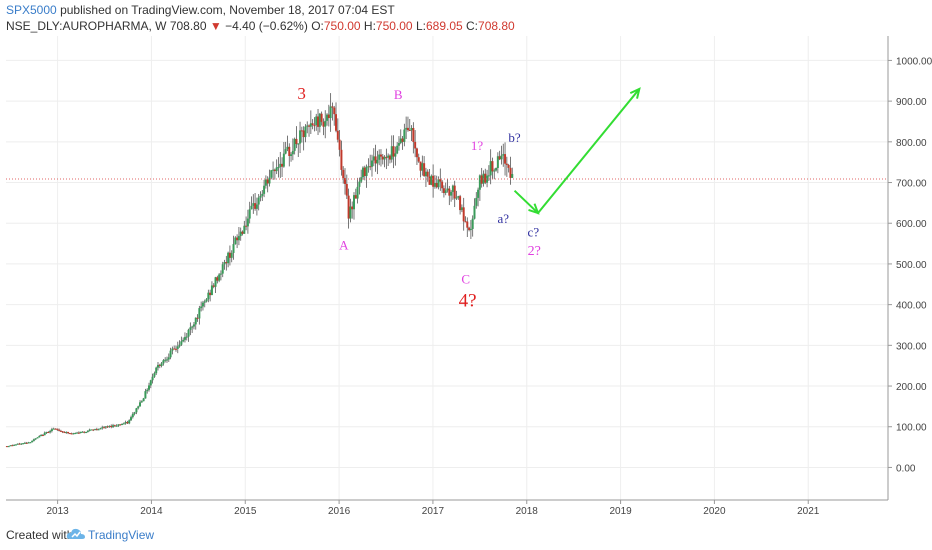 This screenshot has height=550, width=932. I want to click on y-tick-label: 400.00, so click(911, 306).